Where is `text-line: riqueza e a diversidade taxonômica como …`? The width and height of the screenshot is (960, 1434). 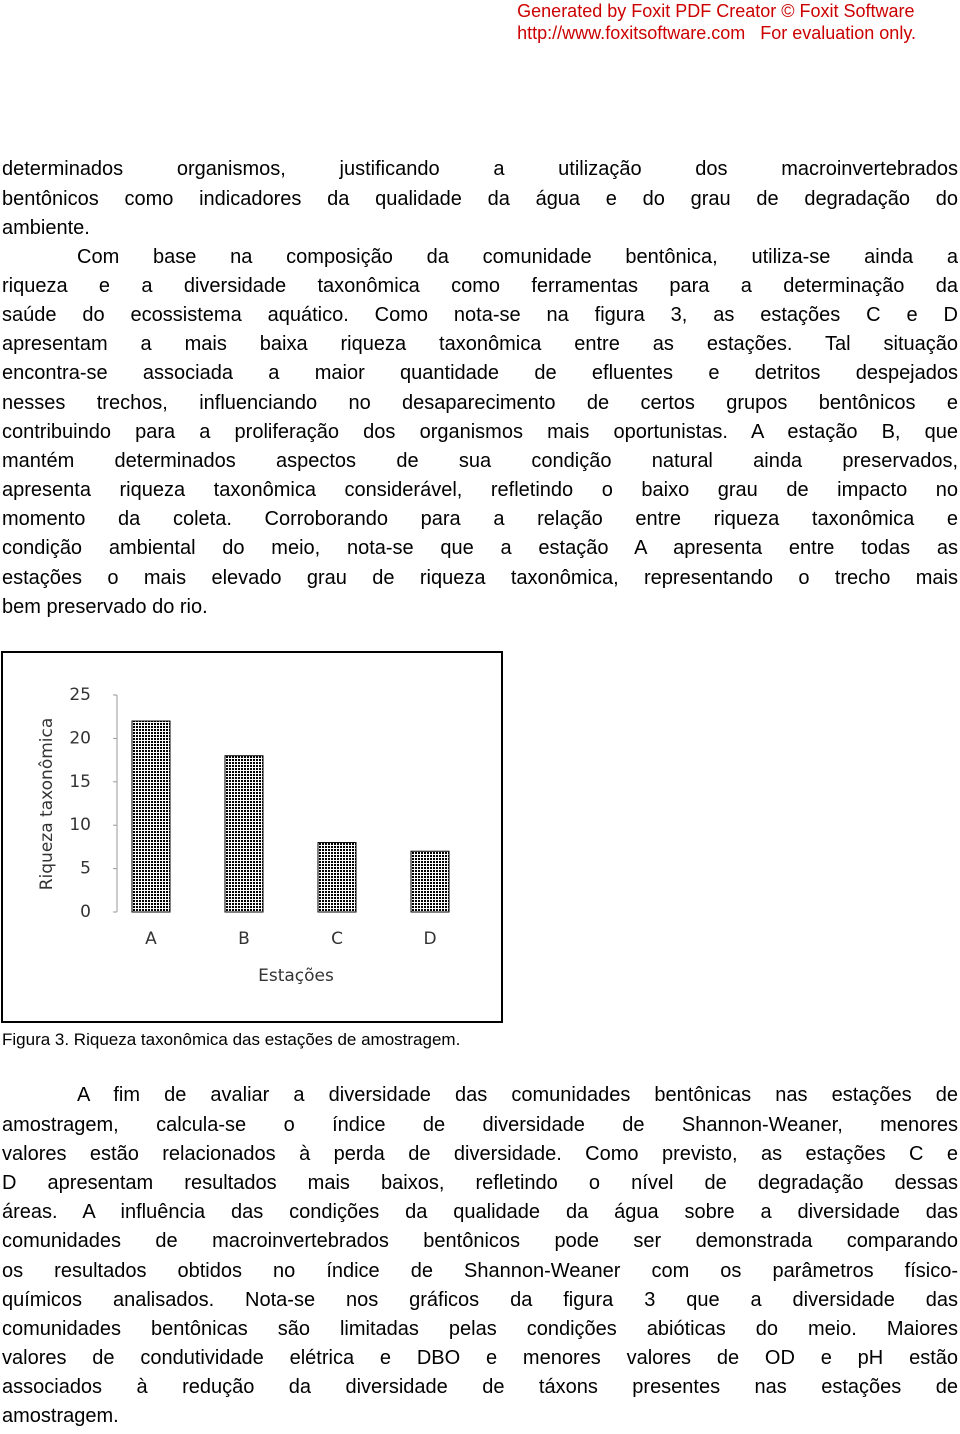 text-line: riqueza e a diversidade taxonômica como … is located at coordinates (480, 285).